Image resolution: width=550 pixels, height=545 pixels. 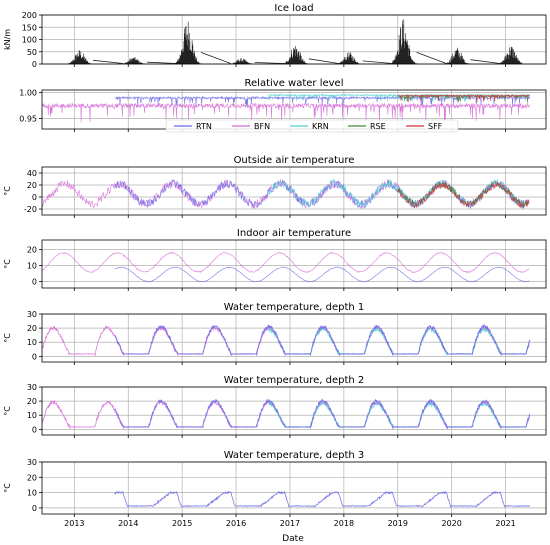 What do you see at coordinates (74, 523) in the screenshot?
I see `x-tick-label: 2013` at bounding box center [74, 523].